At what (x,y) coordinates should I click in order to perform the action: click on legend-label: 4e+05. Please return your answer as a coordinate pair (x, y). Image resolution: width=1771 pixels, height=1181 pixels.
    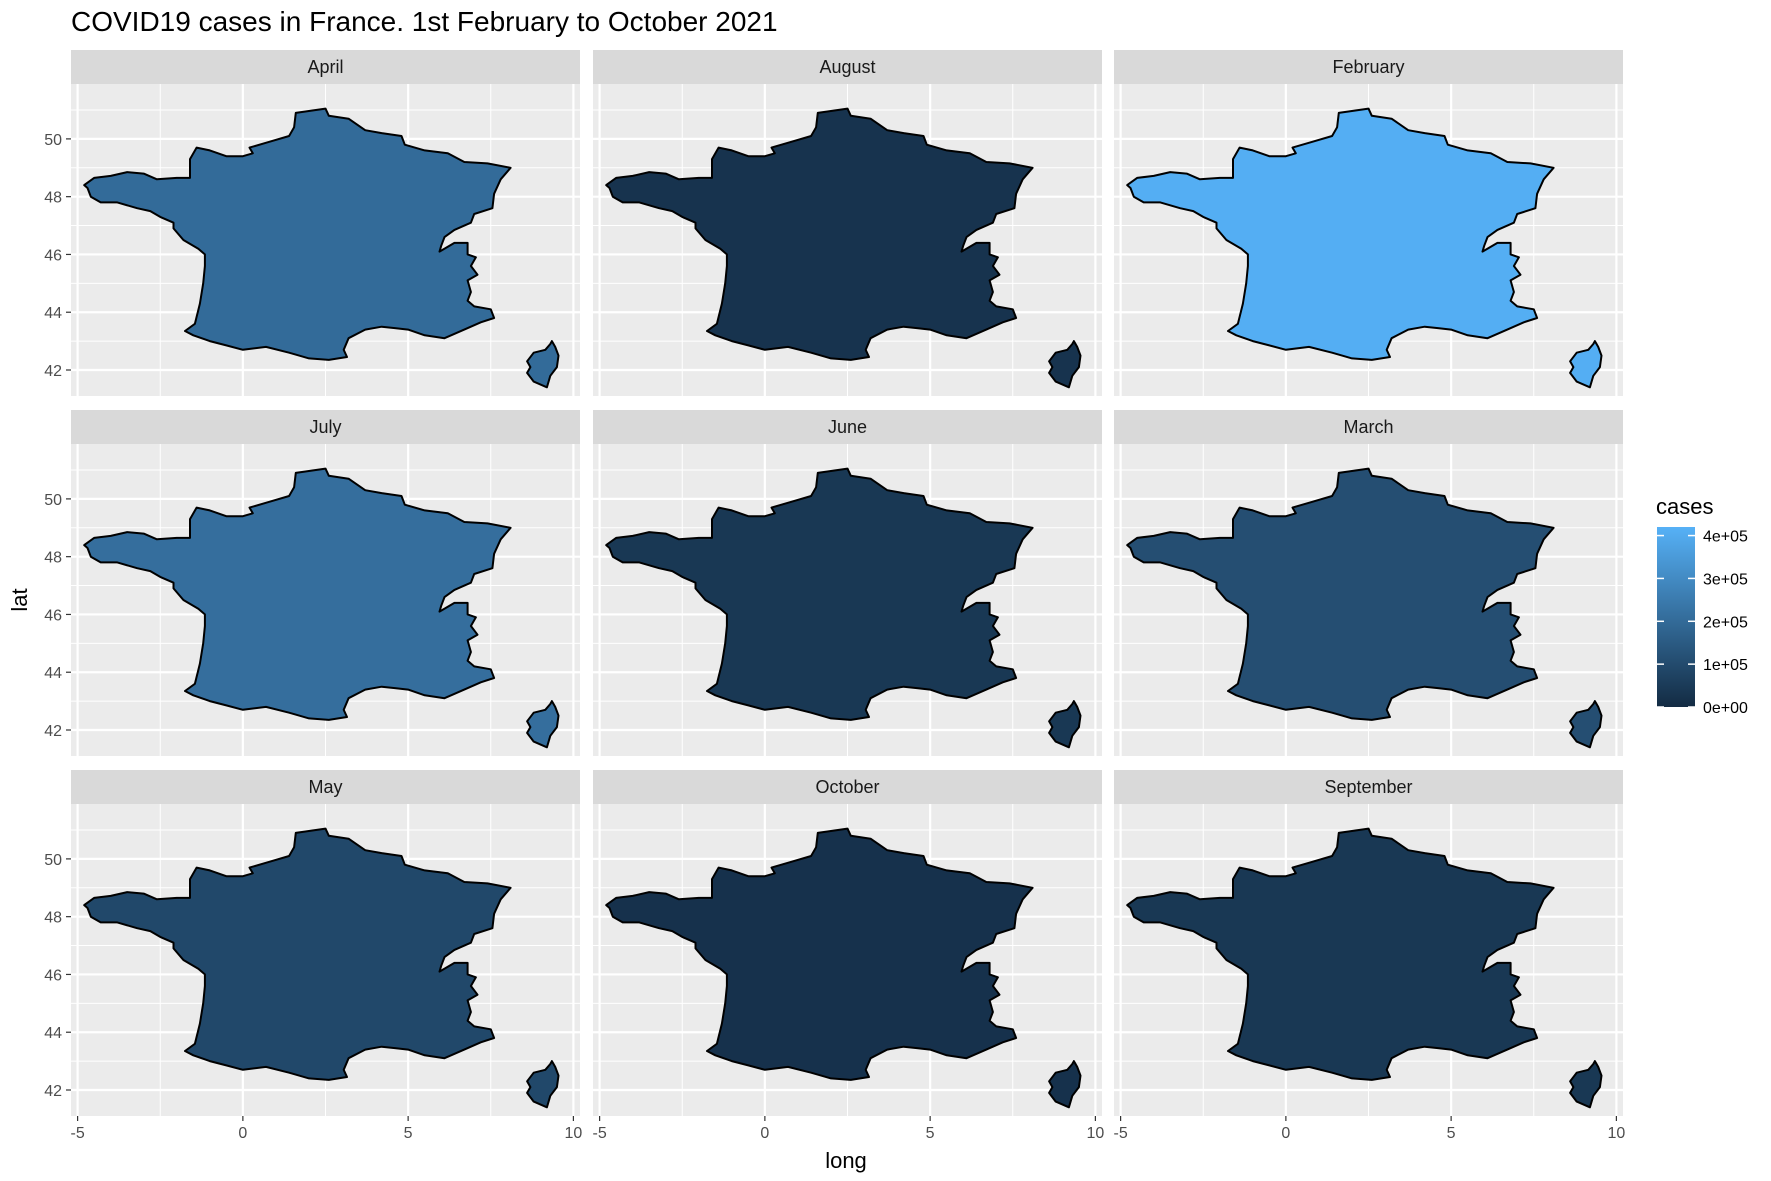
    Looking at the image, I should click on (1725, 537).